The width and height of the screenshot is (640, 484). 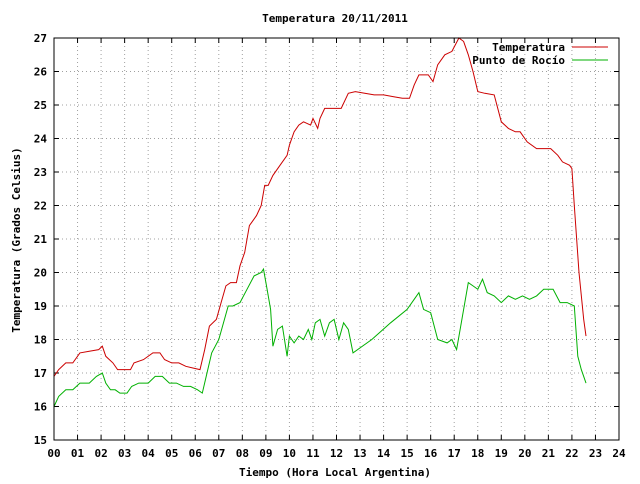 What do you see at coordinates (41, 72) in the screenshot?
I see `y-tick-label: 26` at bounding box center [41, 72].